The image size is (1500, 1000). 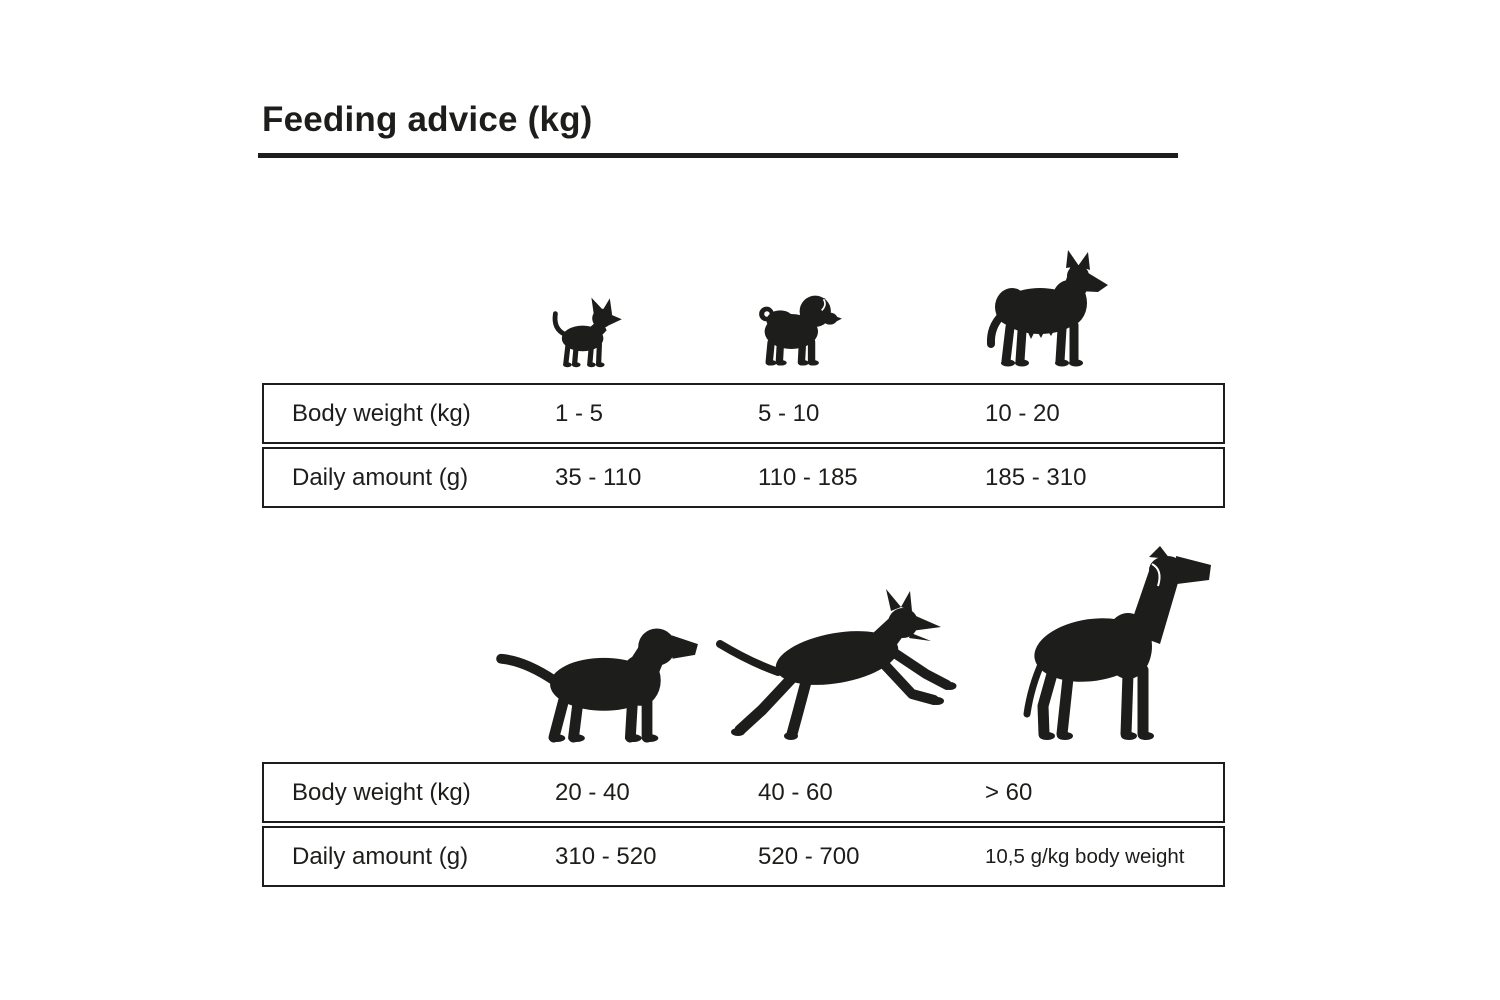 What do you see at coordinates (1097, 644) in the screenshot?
I see `great-dane-icon` at bounding box center [1097, 644].